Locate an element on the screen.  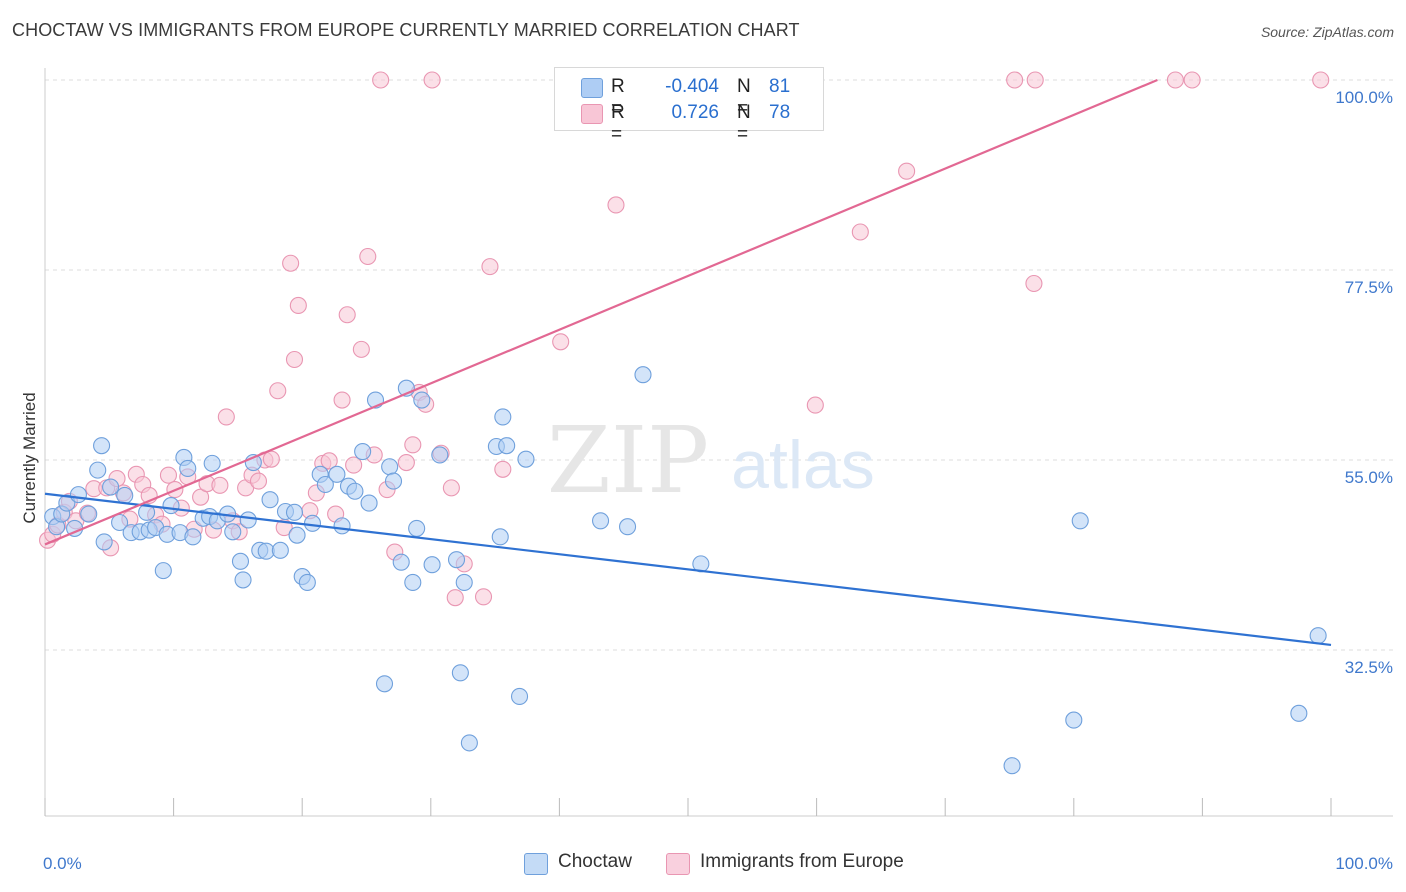
legend-swatch-choctaw is located at coordinates (536, 864).